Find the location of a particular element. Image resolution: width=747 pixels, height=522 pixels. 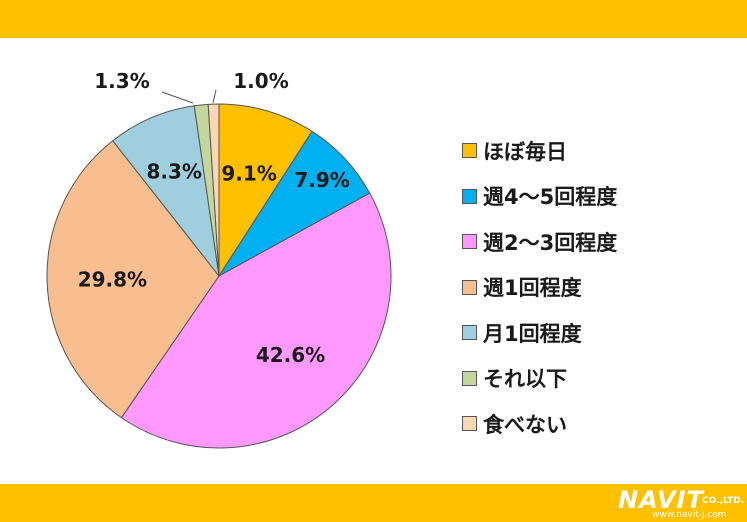

logo-url-text: www.navit-j.com is located at coordinates (689, 515).